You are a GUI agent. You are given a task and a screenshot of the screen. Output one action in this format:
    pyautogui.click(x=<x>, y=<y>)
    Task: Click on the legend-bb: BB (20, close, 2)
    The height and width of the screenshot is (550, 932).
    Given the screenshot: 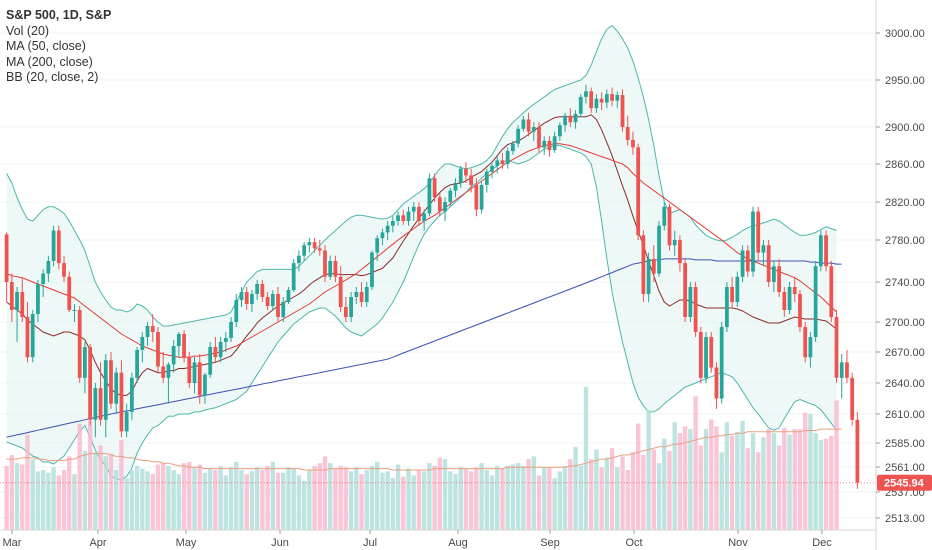 What is the action you would take?
    pyautogui.click(x=52, y=77)
    